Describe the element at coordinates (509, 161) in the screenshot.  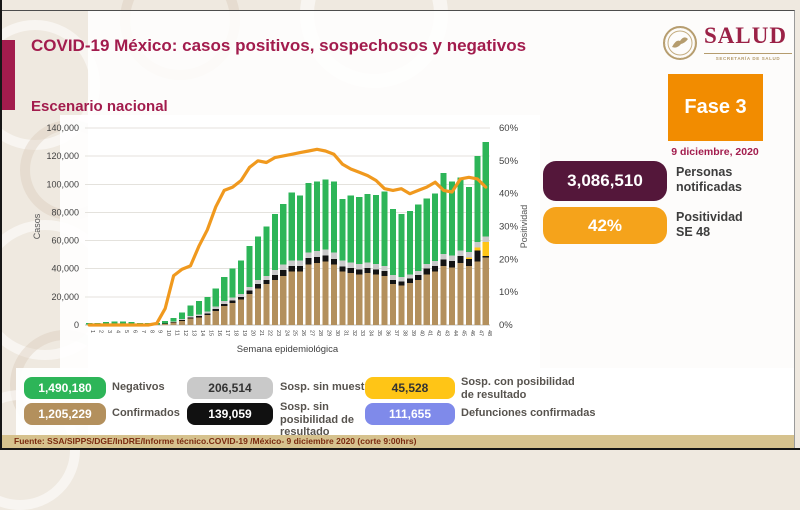
I see `y-right-tick: 50%` at that location.